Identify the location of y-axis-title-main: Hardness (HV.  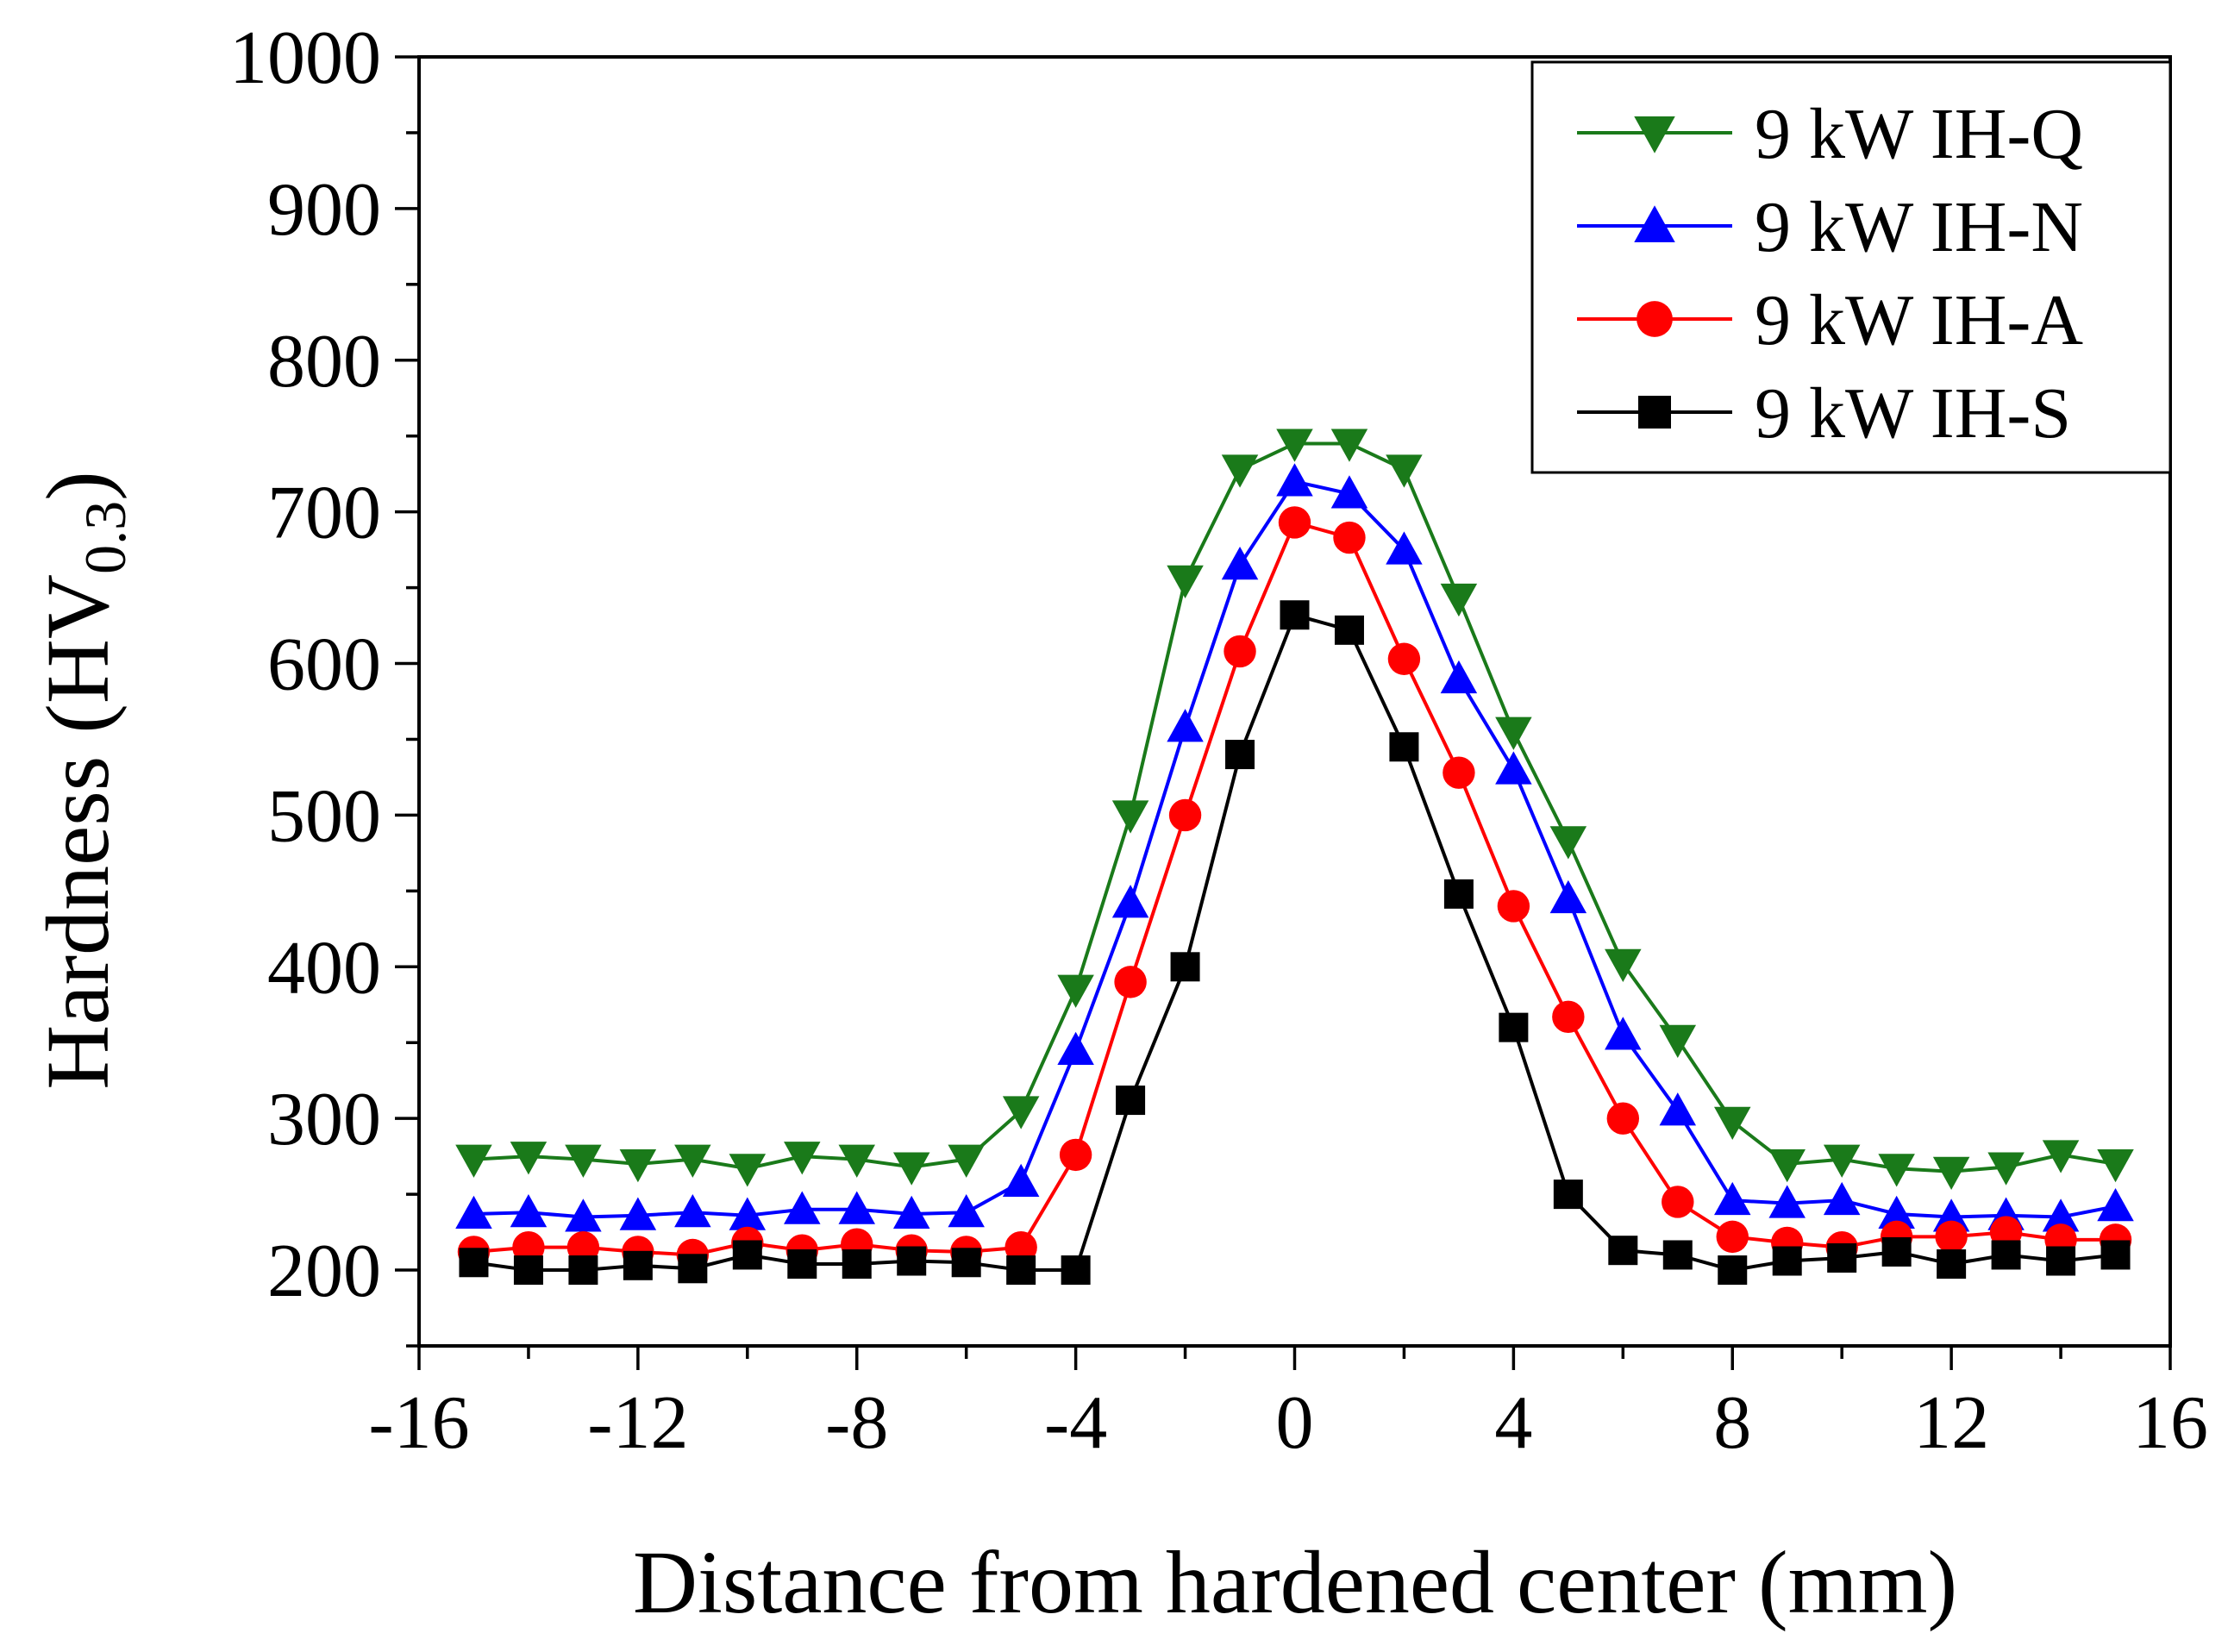
(78, 832).